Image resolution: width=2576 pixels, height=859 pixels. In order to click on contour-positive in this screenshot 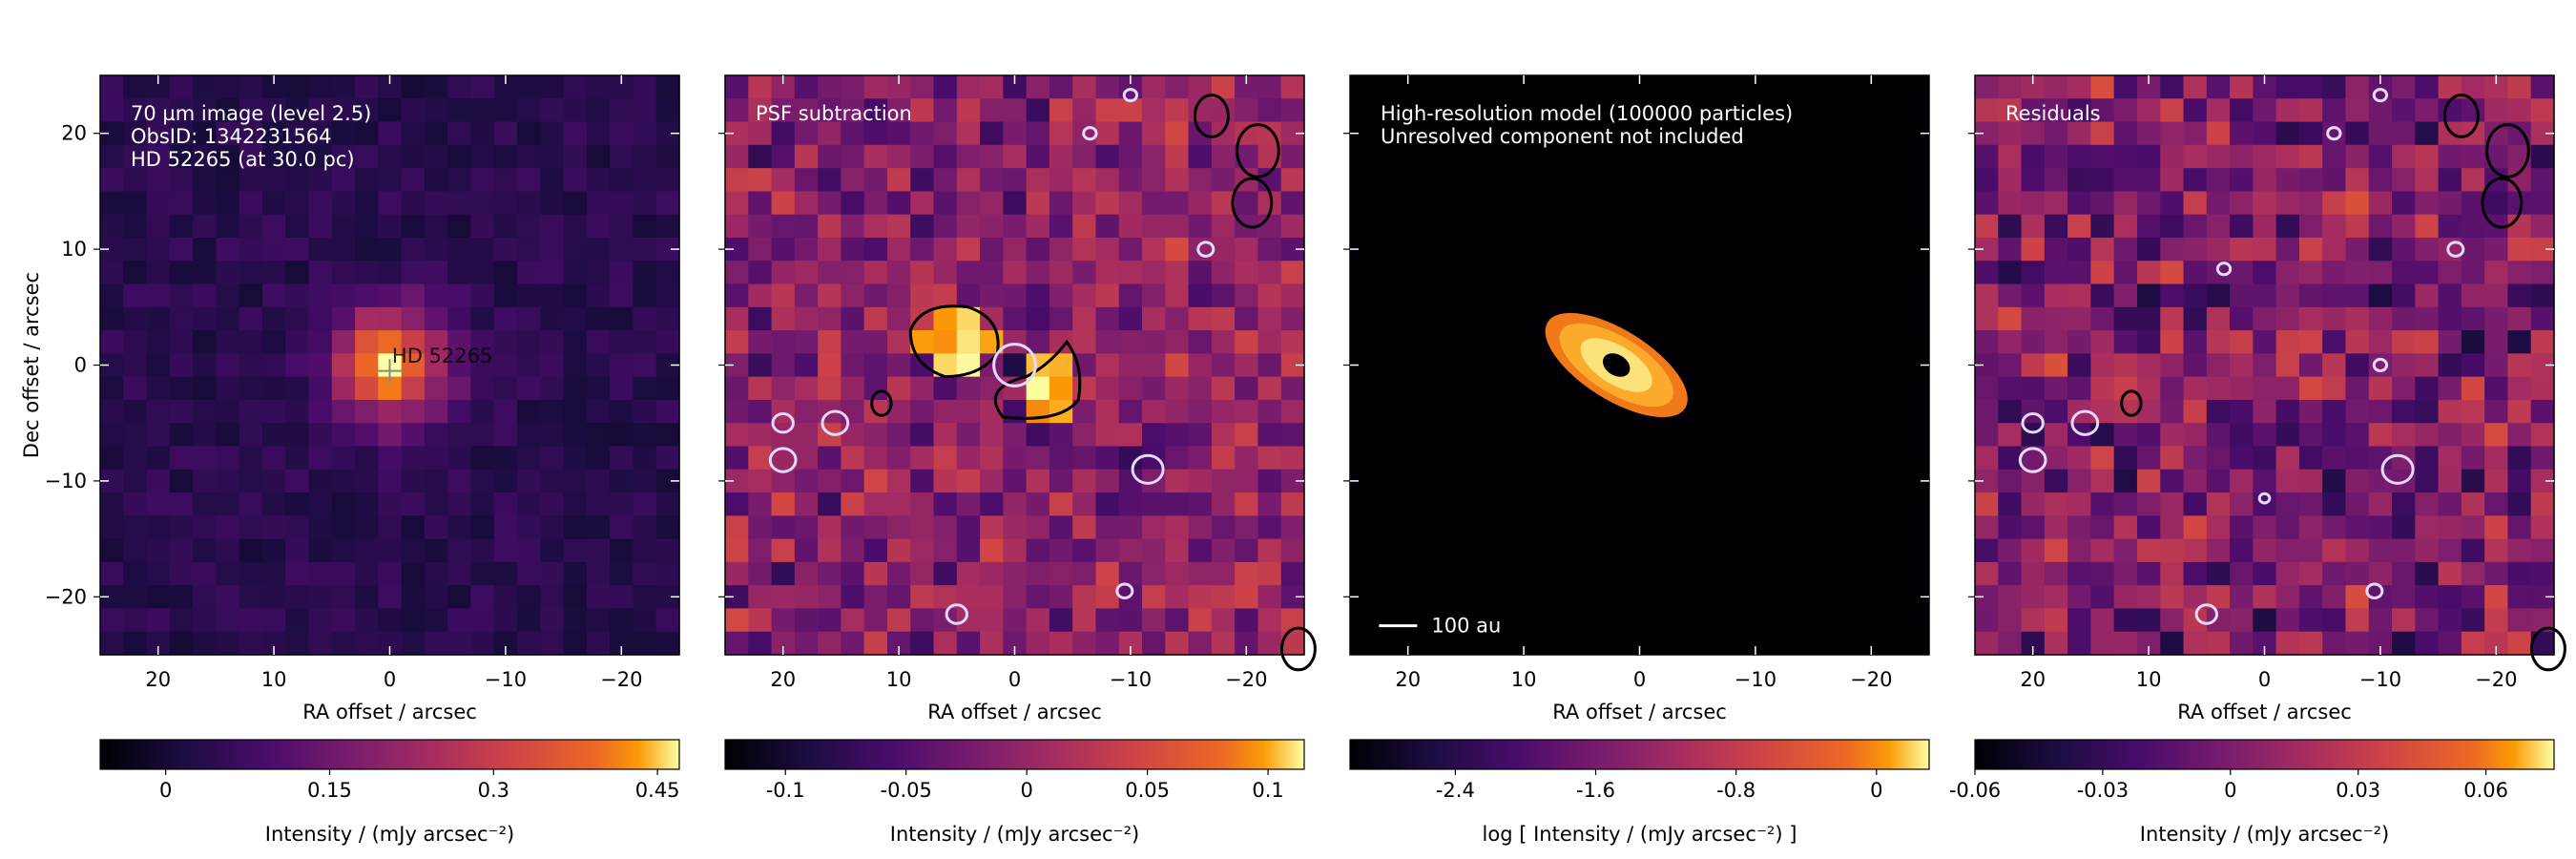, I will do `click(881, 403)`.